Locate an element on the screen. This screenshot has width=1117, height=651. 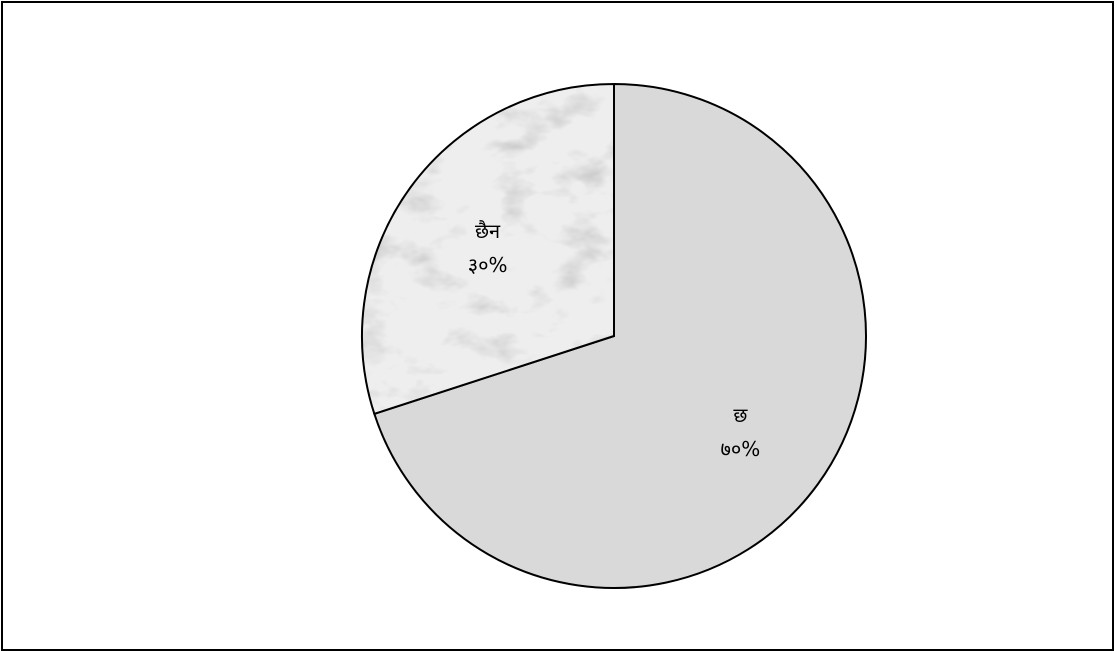
slice-category-label: छैन is located at coordinates (488, 231).